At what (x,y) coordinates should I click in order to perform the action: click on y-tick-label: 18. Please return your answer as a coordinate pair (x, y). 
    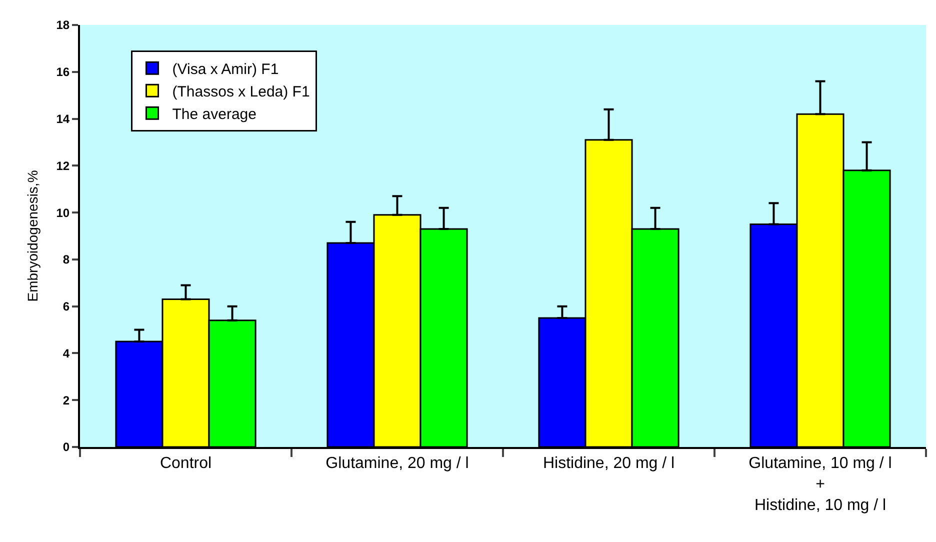
    Looking at the image, I should click on (63, 25).